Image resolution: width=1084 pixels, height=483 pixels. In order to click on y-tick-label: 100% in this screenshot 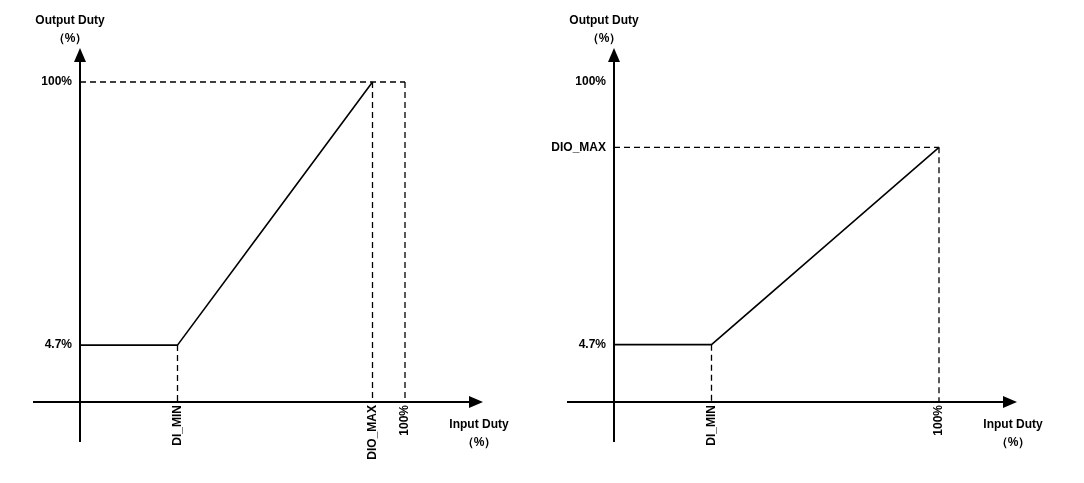, I will do `click(591, 81)`.